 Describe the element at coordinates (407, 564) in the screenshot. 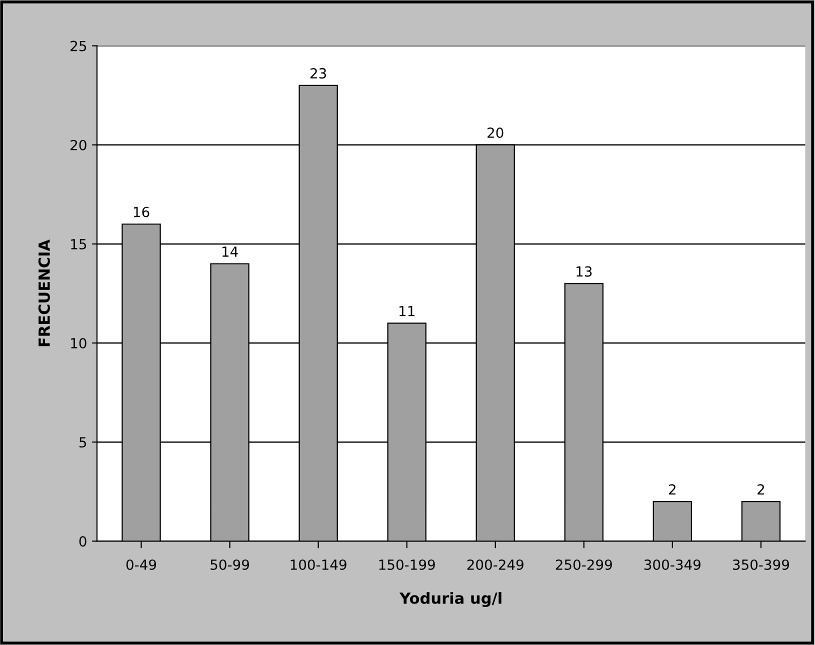

I see `x-tick-label: 150-199` at that location.